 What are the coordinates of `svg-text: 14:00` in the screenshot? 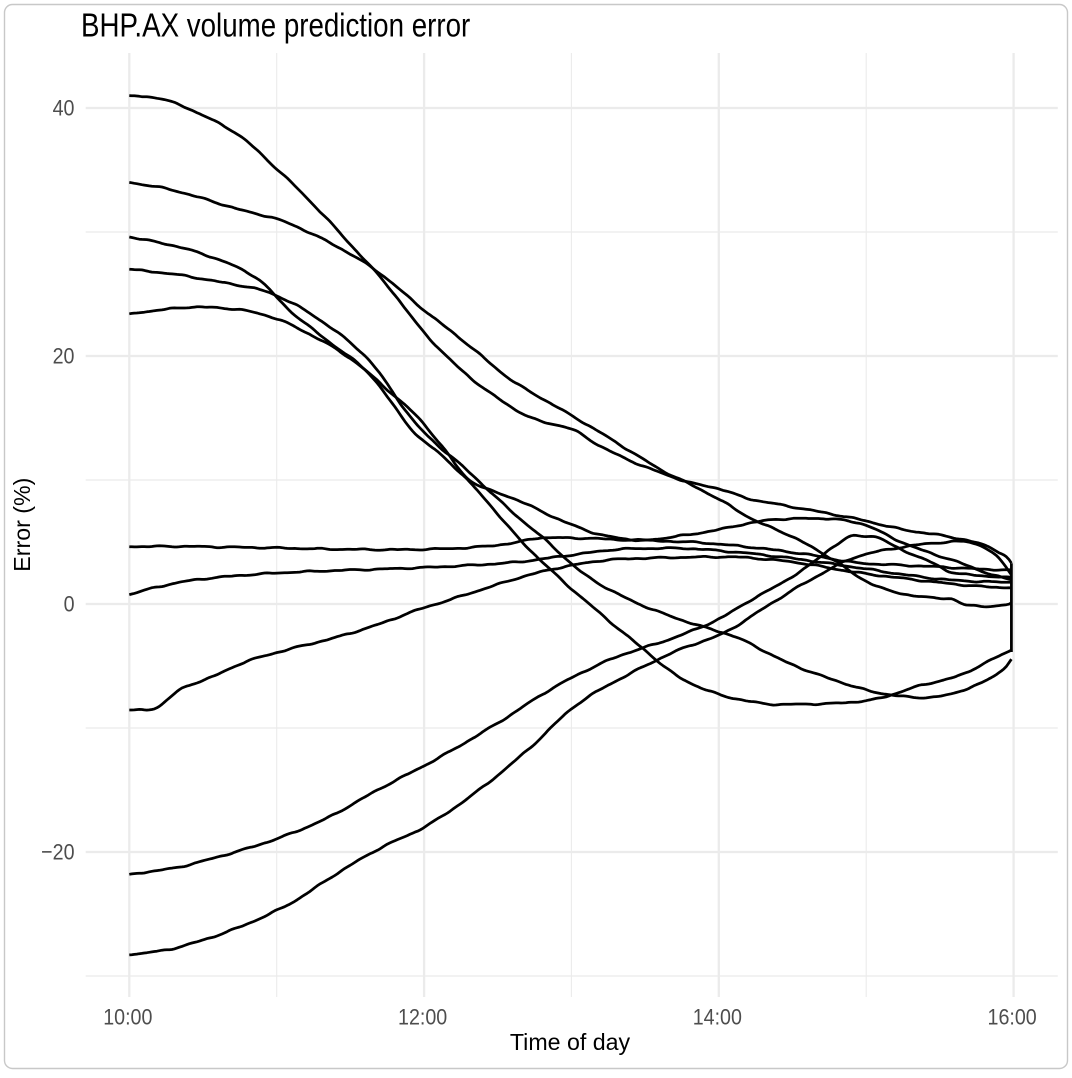 It's located at (717, 1017).